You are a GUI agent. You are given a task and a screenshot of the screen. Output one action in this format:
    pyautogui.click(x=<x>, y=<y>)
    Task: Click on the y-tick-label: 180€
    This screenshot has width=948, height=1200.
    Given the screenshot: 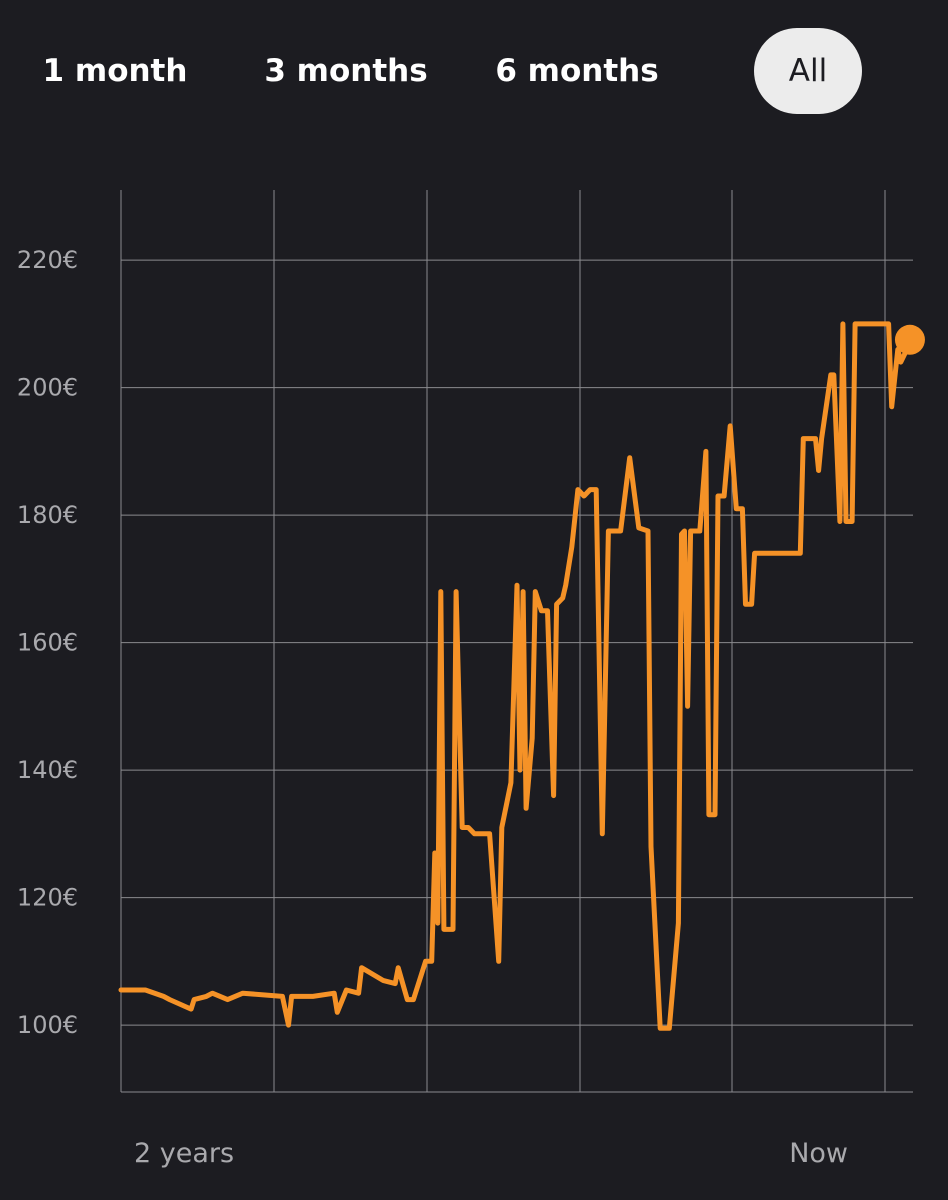 What is the action you would take?
    pyautogui.click(x=47, y=515)
    